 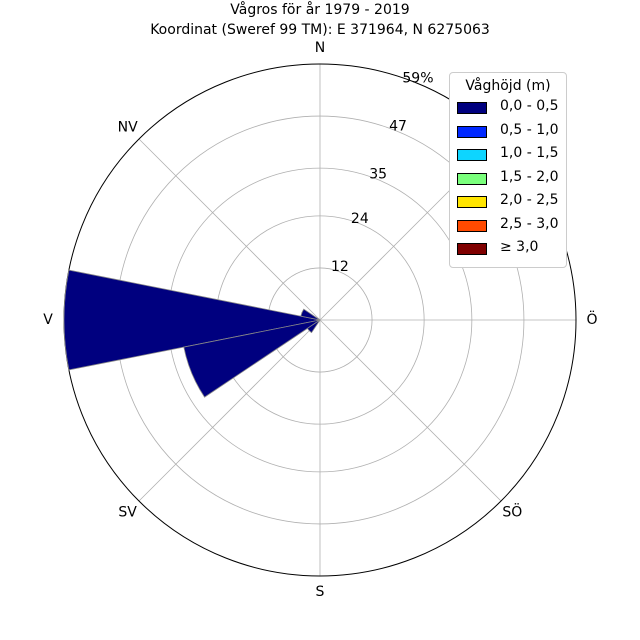 I want to click on direction-label: S, so click(x=320, y=592).